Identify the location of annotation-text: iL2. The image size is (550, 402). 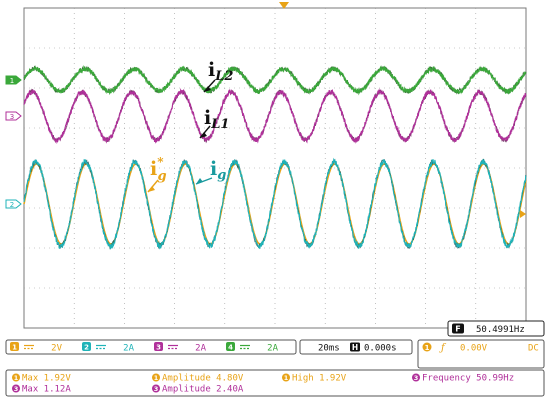
(220, 71).